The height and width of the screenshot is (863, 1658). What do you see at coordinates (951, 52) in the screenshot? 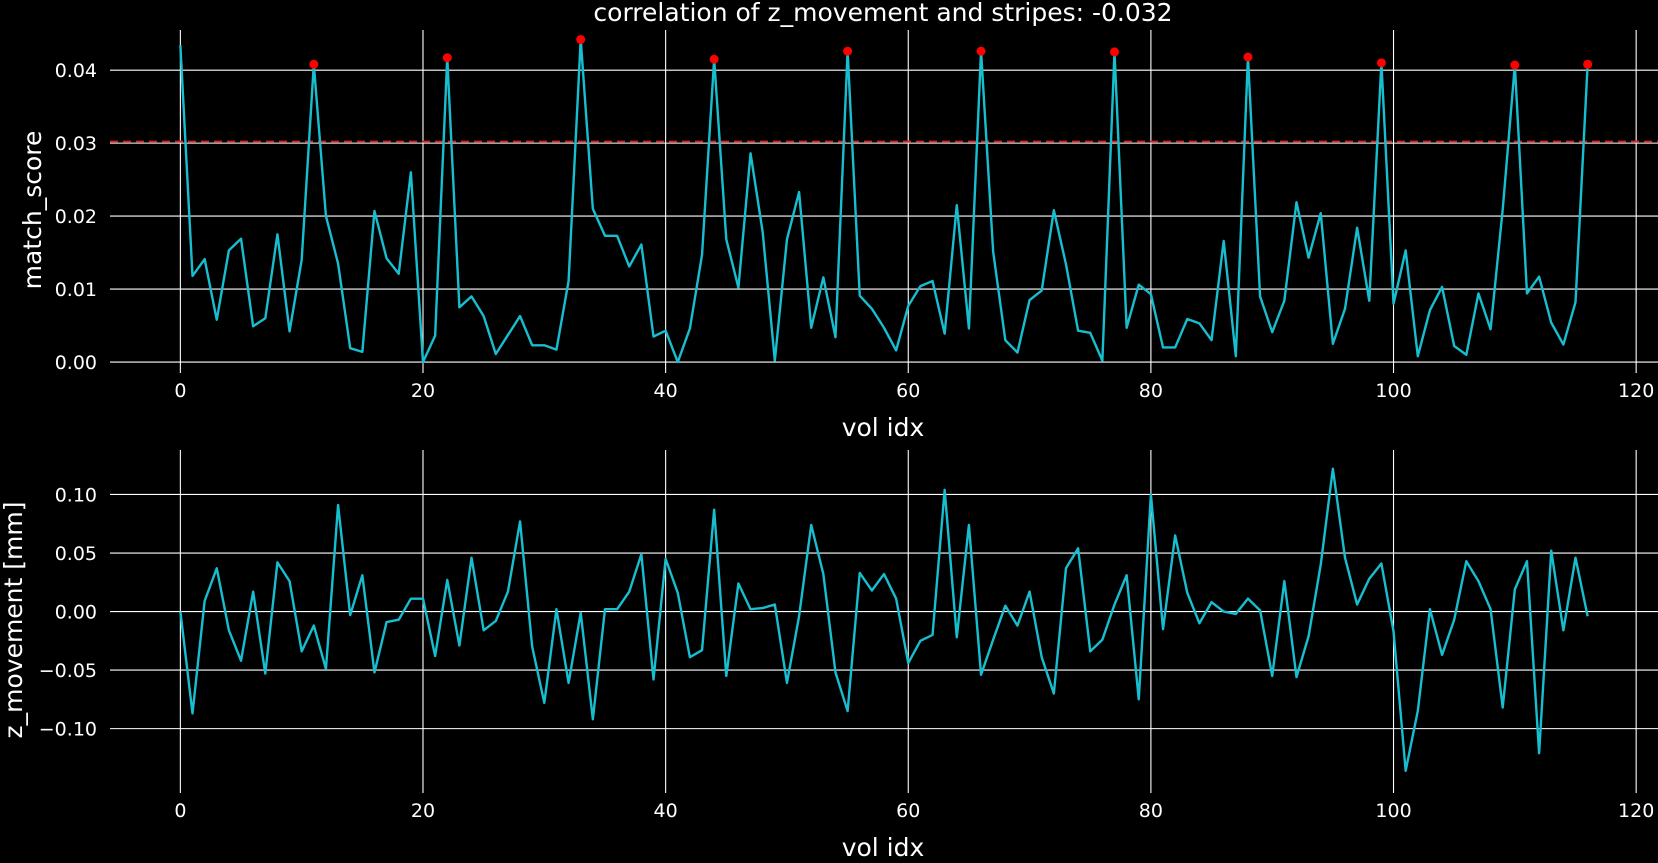
I see `peak-markers` at bounding box center [951, 52].